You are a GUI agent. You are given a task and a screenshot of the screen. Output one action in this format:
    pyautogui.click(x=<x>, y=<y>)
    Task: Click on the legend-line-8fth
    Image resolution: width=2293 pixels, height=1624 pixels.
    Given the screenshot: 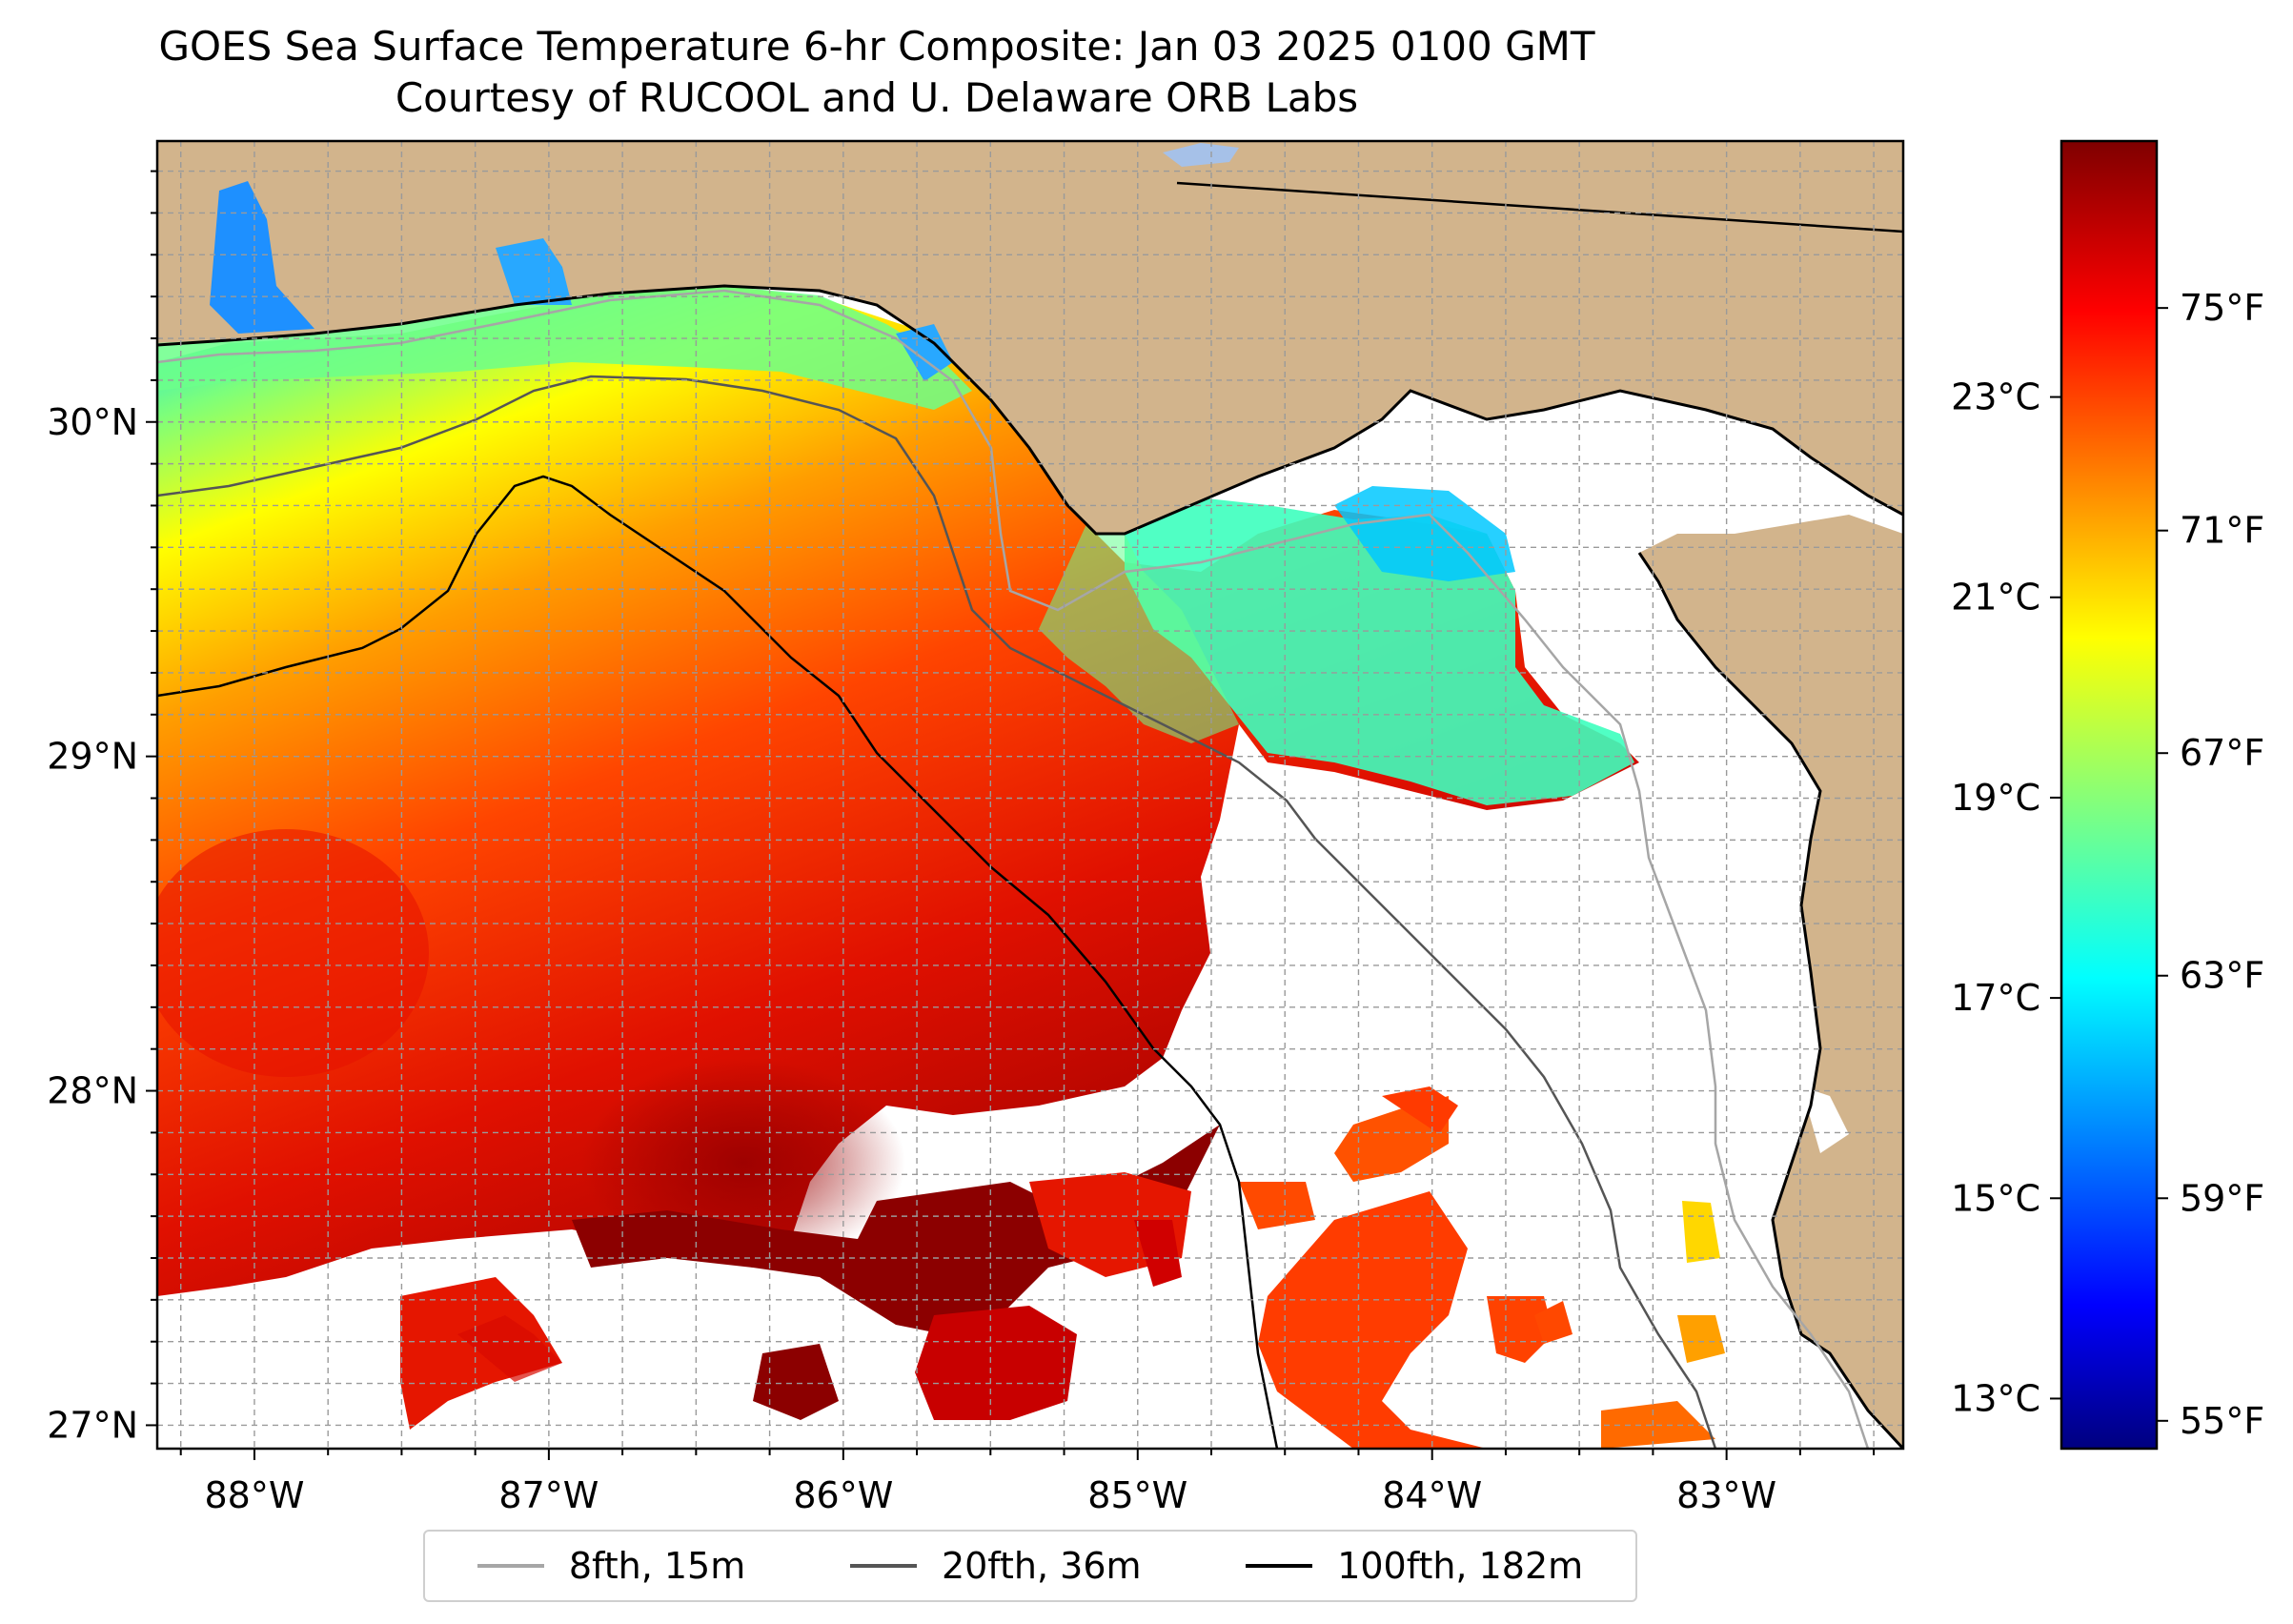 What is the action you would take?
    pyautogui.click(x=510, y=1566)
    